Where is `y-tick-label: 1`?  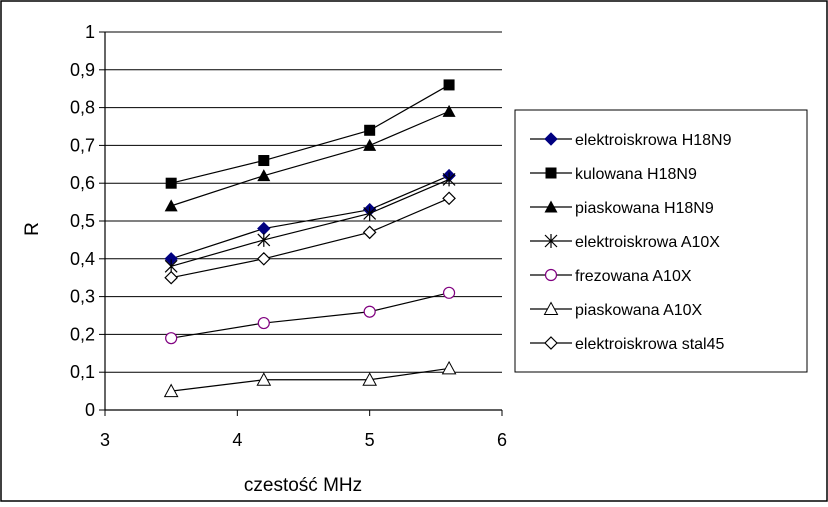
y-tick-label: 1 is located at coordinates (90, 32).